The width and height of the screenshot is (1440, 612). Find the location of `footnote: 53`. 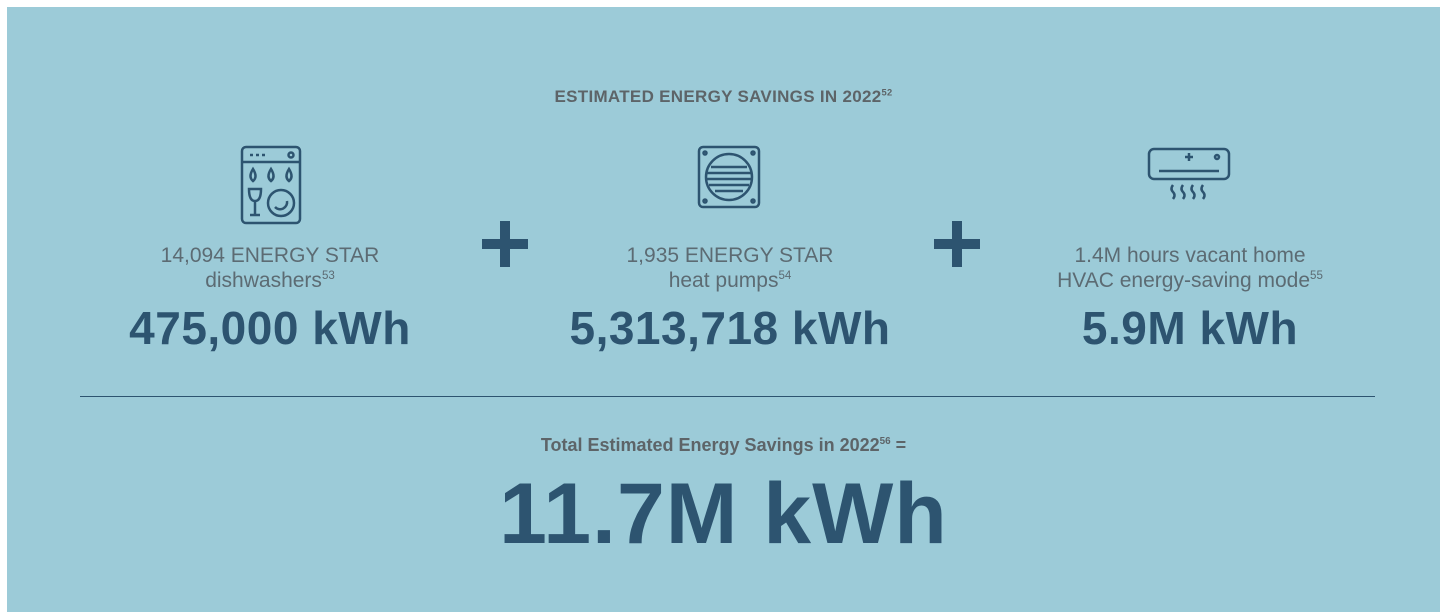

footnote: 53 is located at coordinates (328, 276).